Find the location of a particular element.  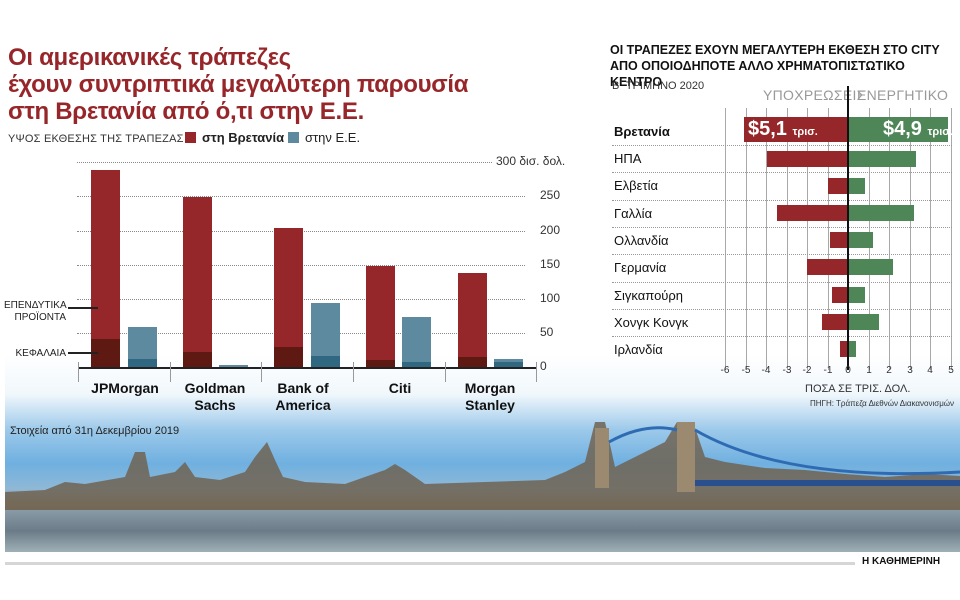

bar-ireland-assets is located at coordinates (852, 349).